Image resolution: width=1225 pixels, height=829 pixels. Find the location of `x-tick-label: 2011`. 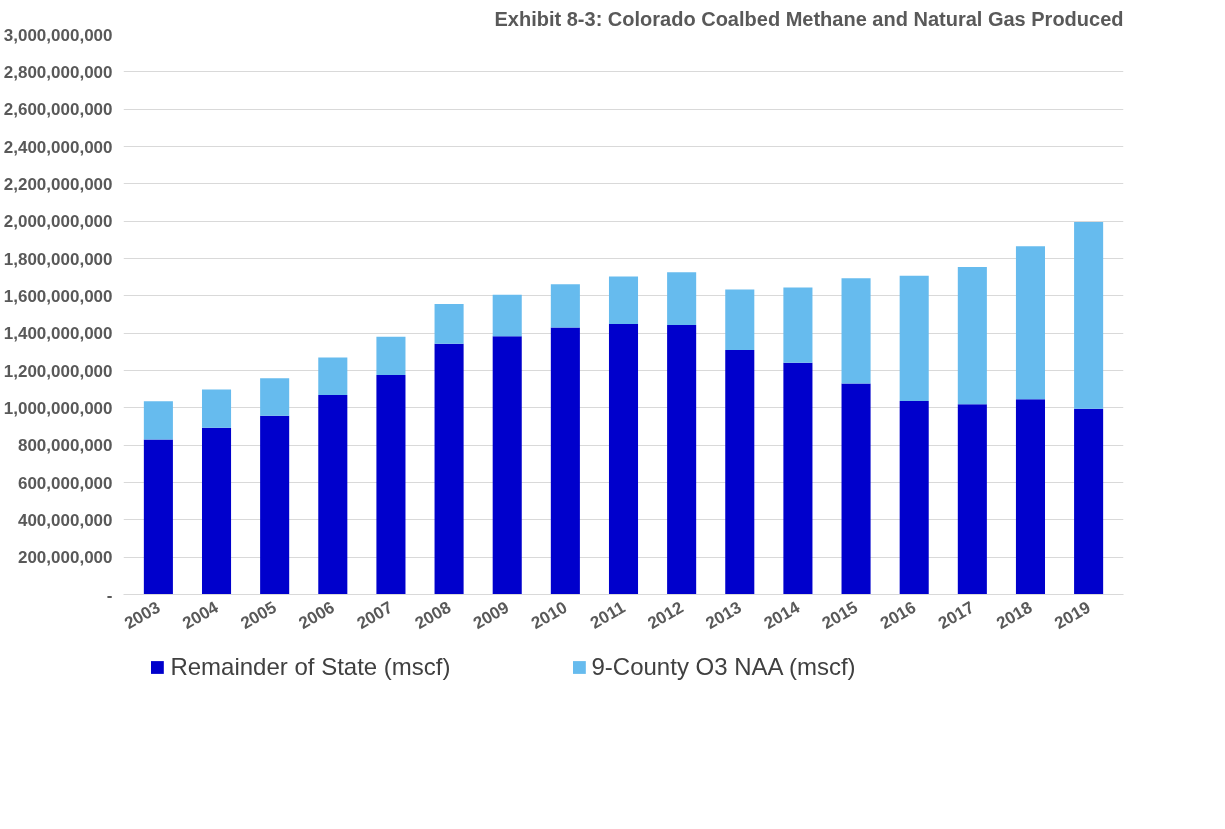

x-tick-label: 2011 is located at coordinates (608, 615).